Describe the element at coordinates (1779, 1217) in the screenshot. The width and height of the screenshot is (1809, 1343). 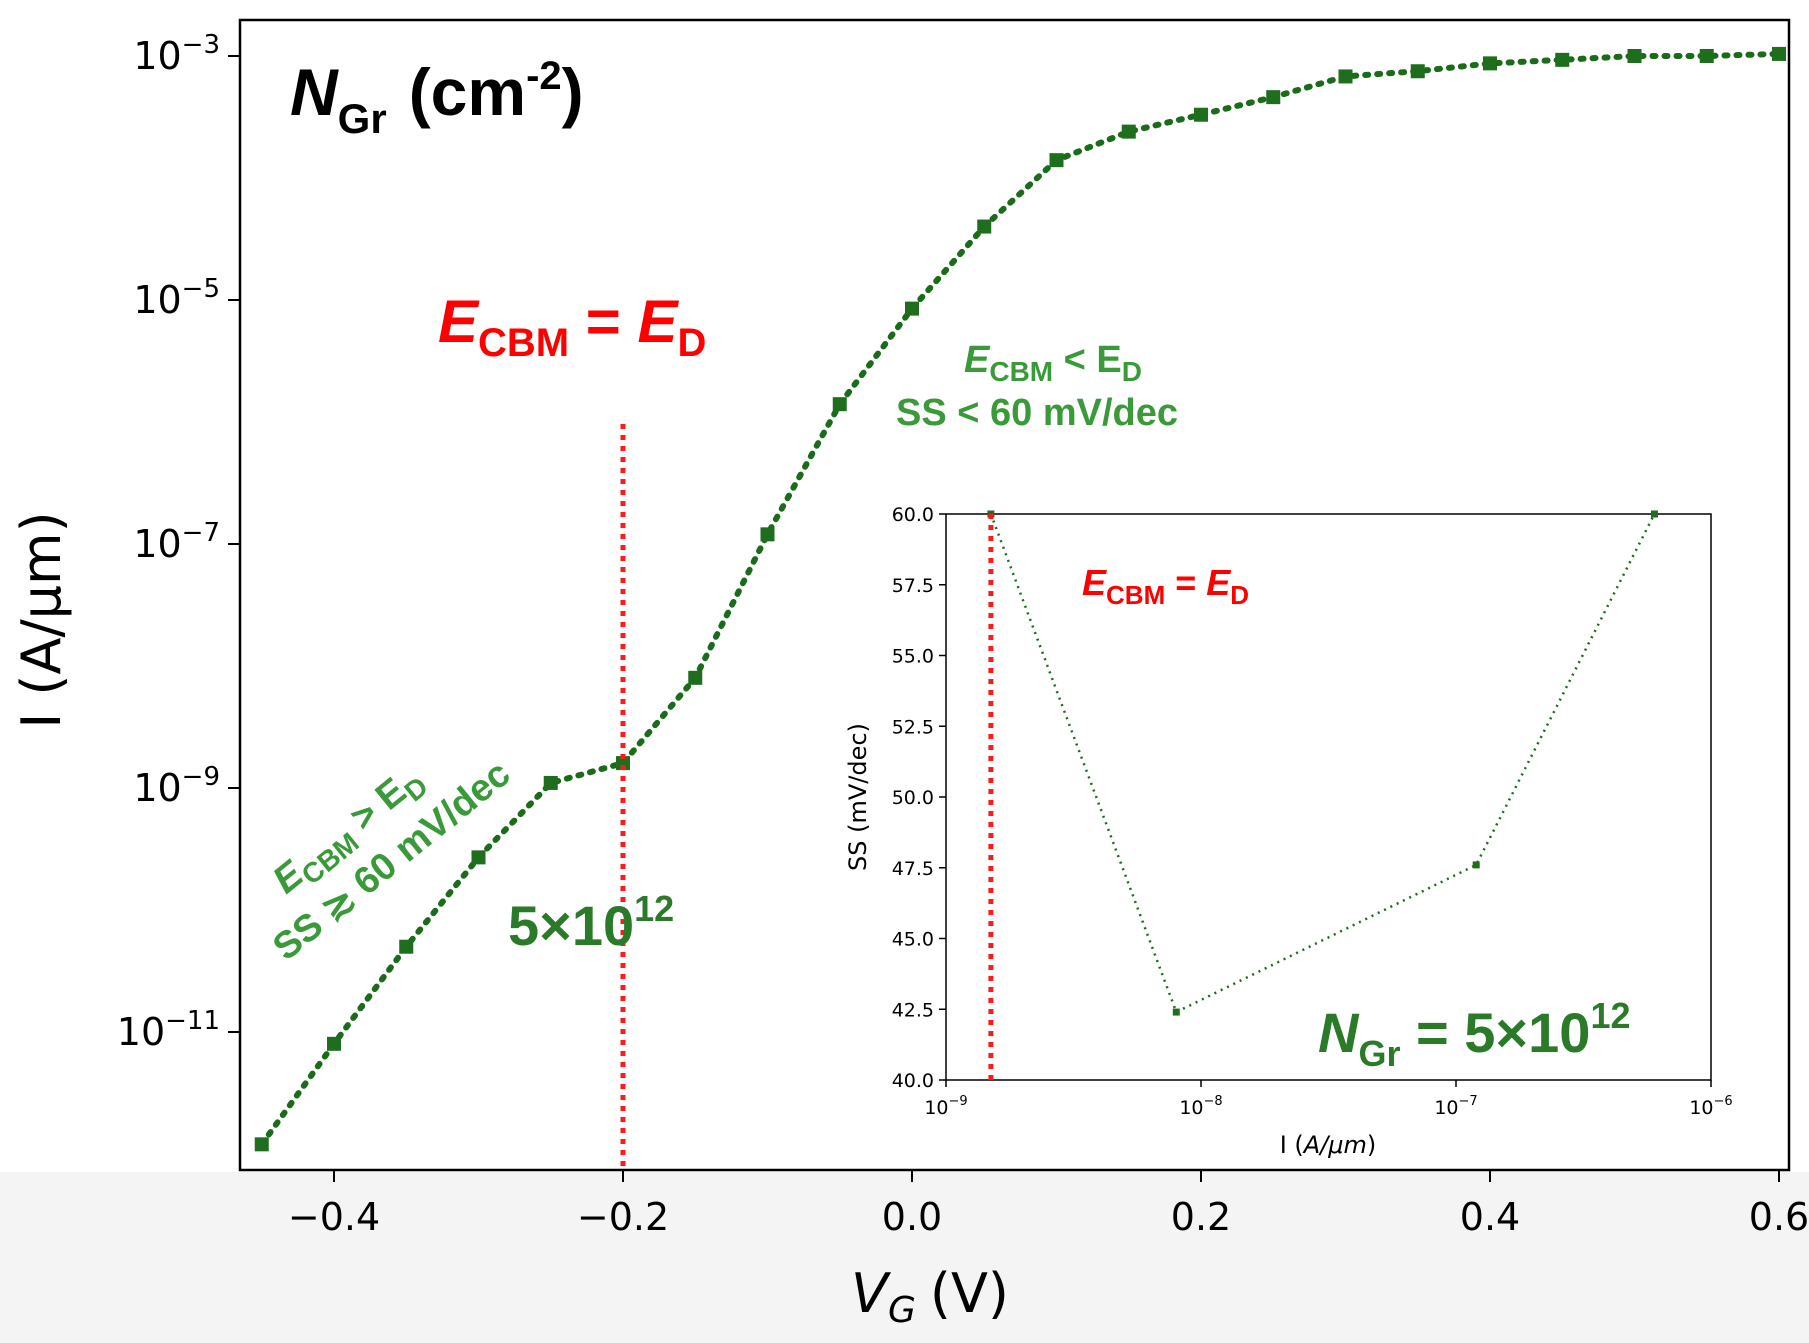
I see `main-x-tick-label: 0.6` at that location.